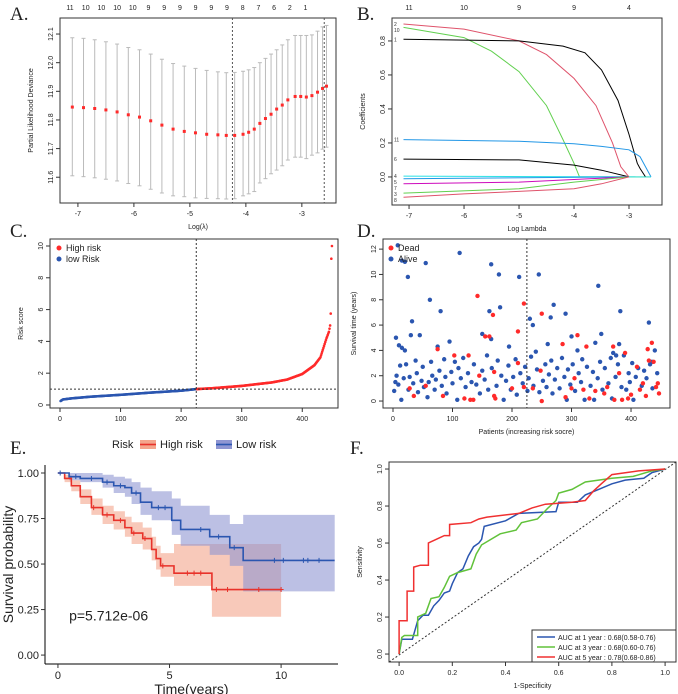 This screenshot has height=694, width=678. What do you see at coordinates (559, 673) in the screenshot?
I see `x-tick-label: 0.6` at bounding box center [559, 673].